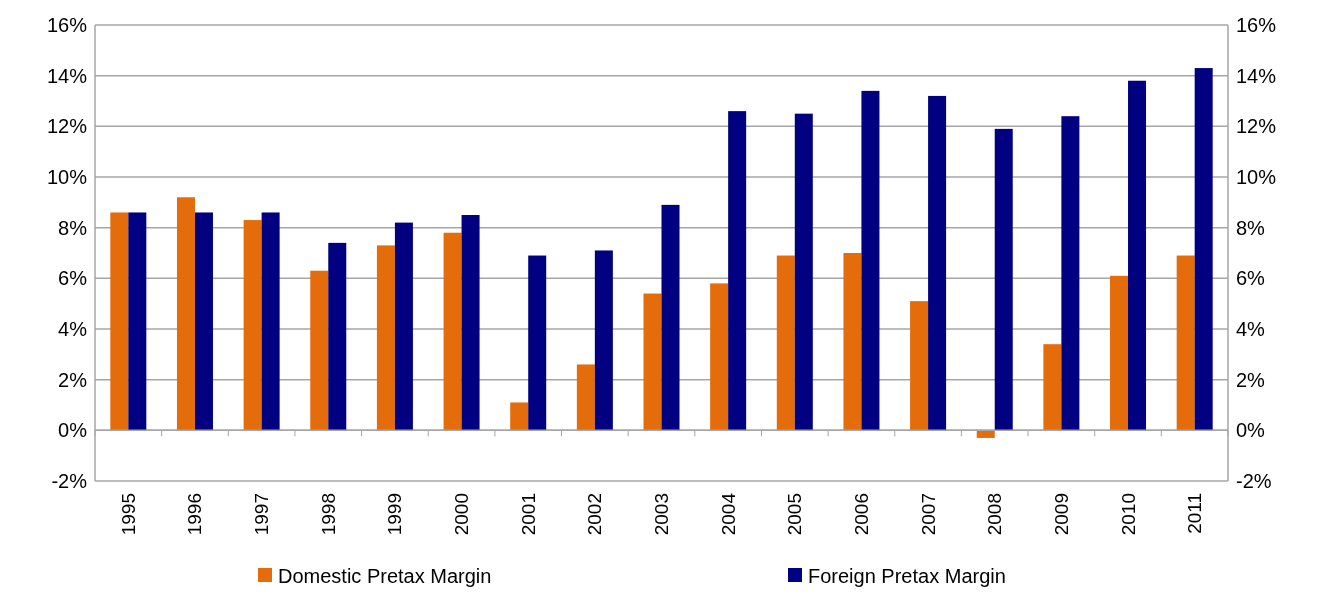 The image size is (1317, 598). Describe the element at coordinates (73, 430) in the screenshot. I see `y-tick-label: 0%` at that location.